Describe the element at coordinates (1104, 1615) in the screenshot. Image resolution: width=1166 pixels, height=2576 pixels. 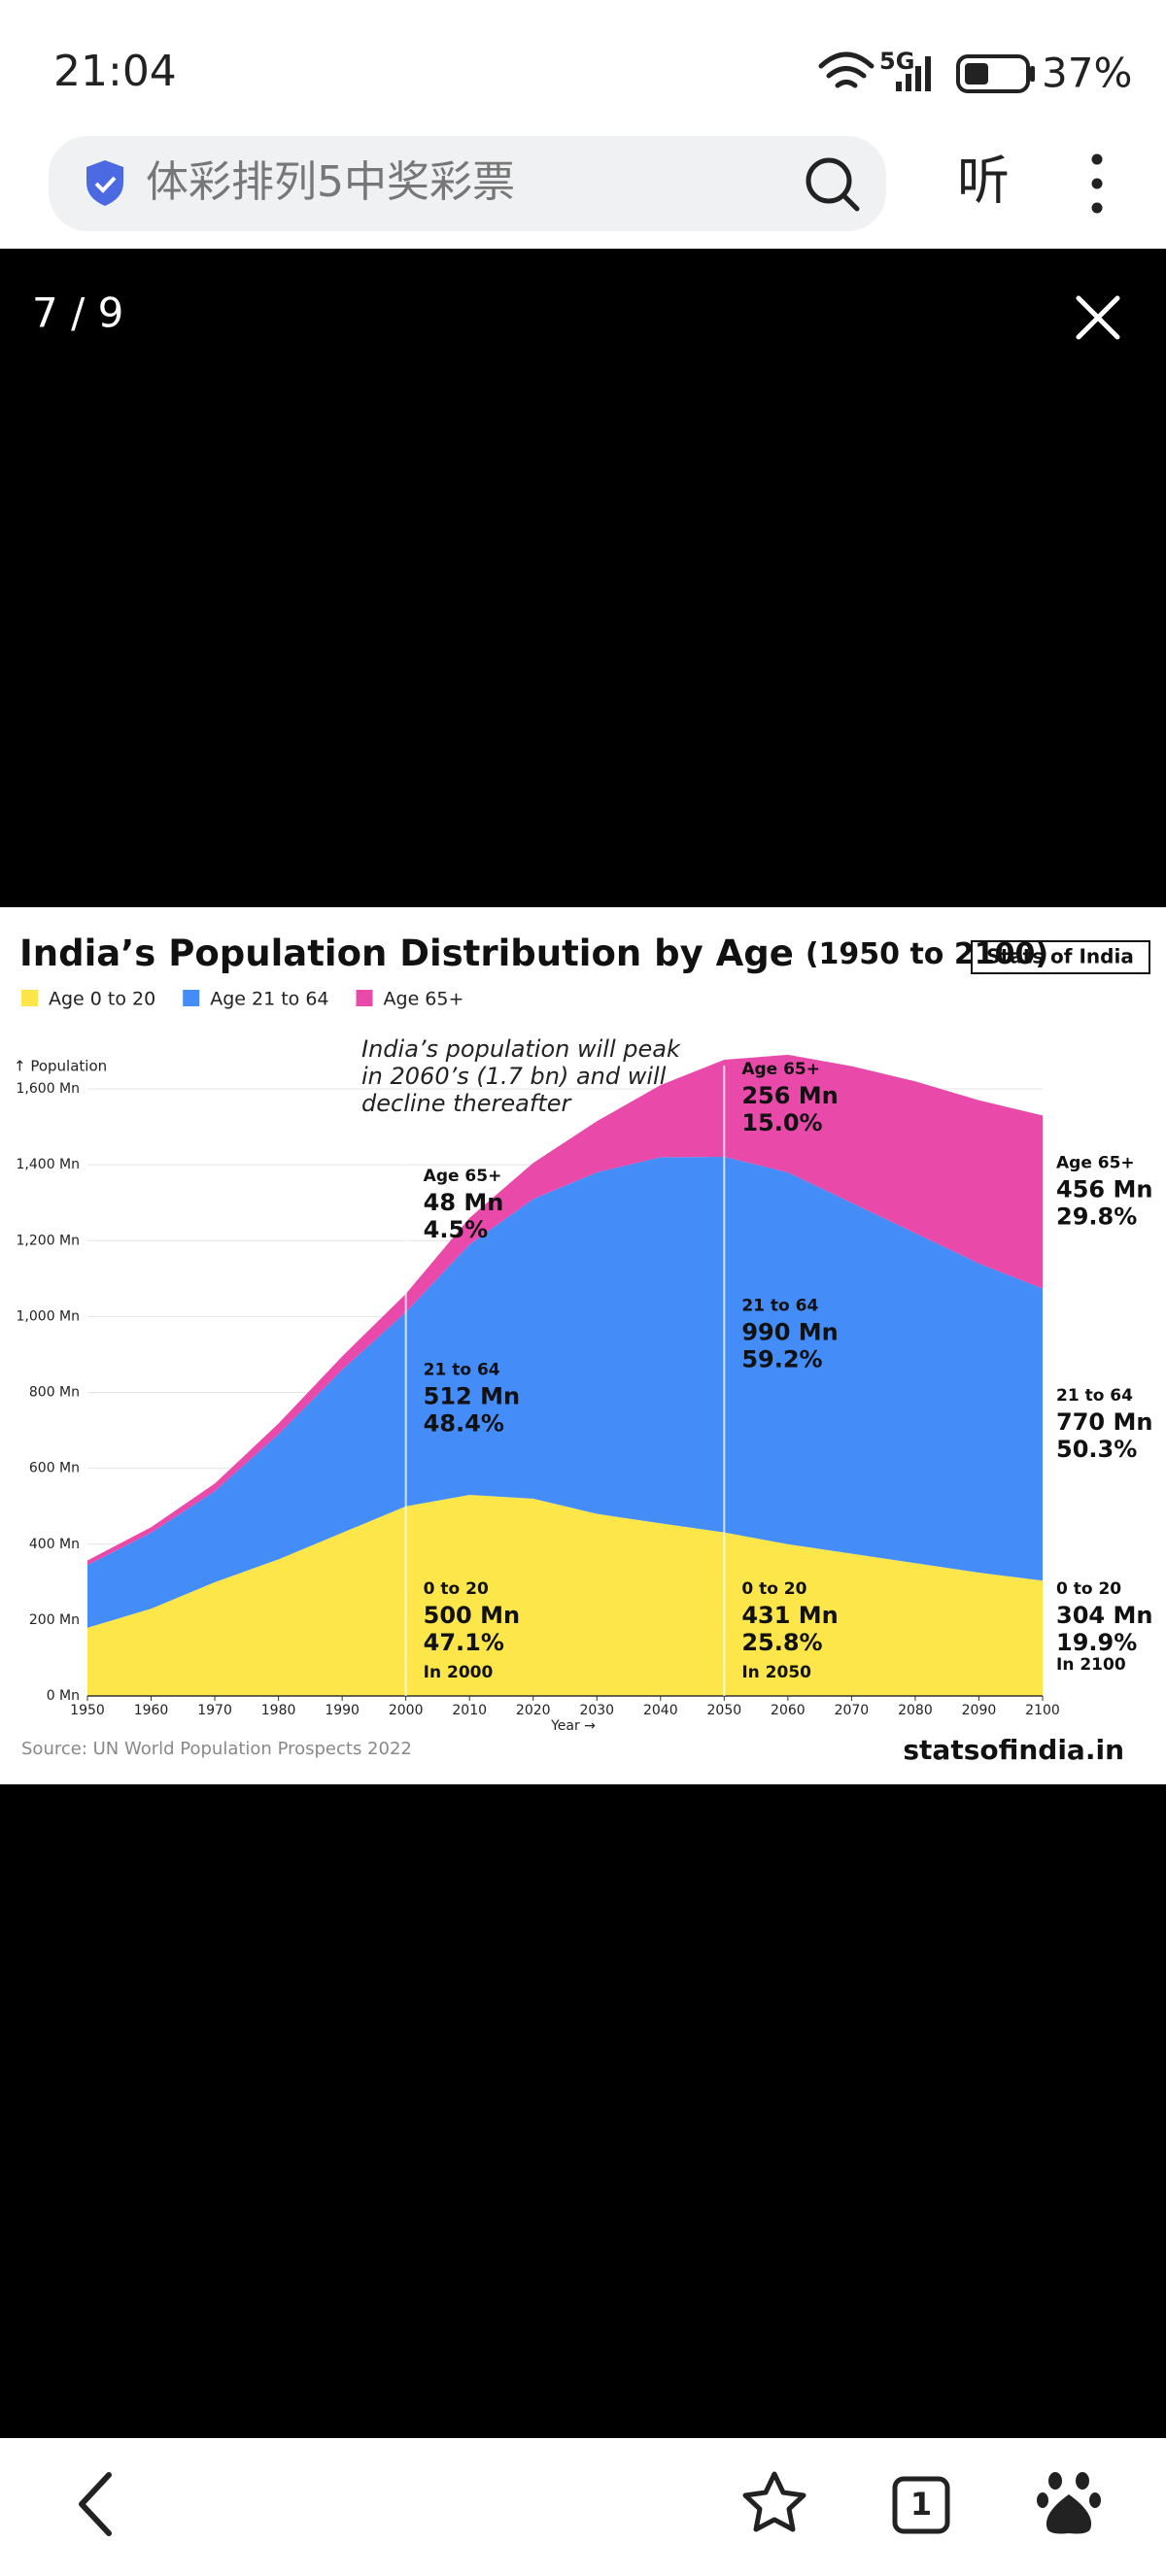
I see `data-label: 304 Mn` at that location.